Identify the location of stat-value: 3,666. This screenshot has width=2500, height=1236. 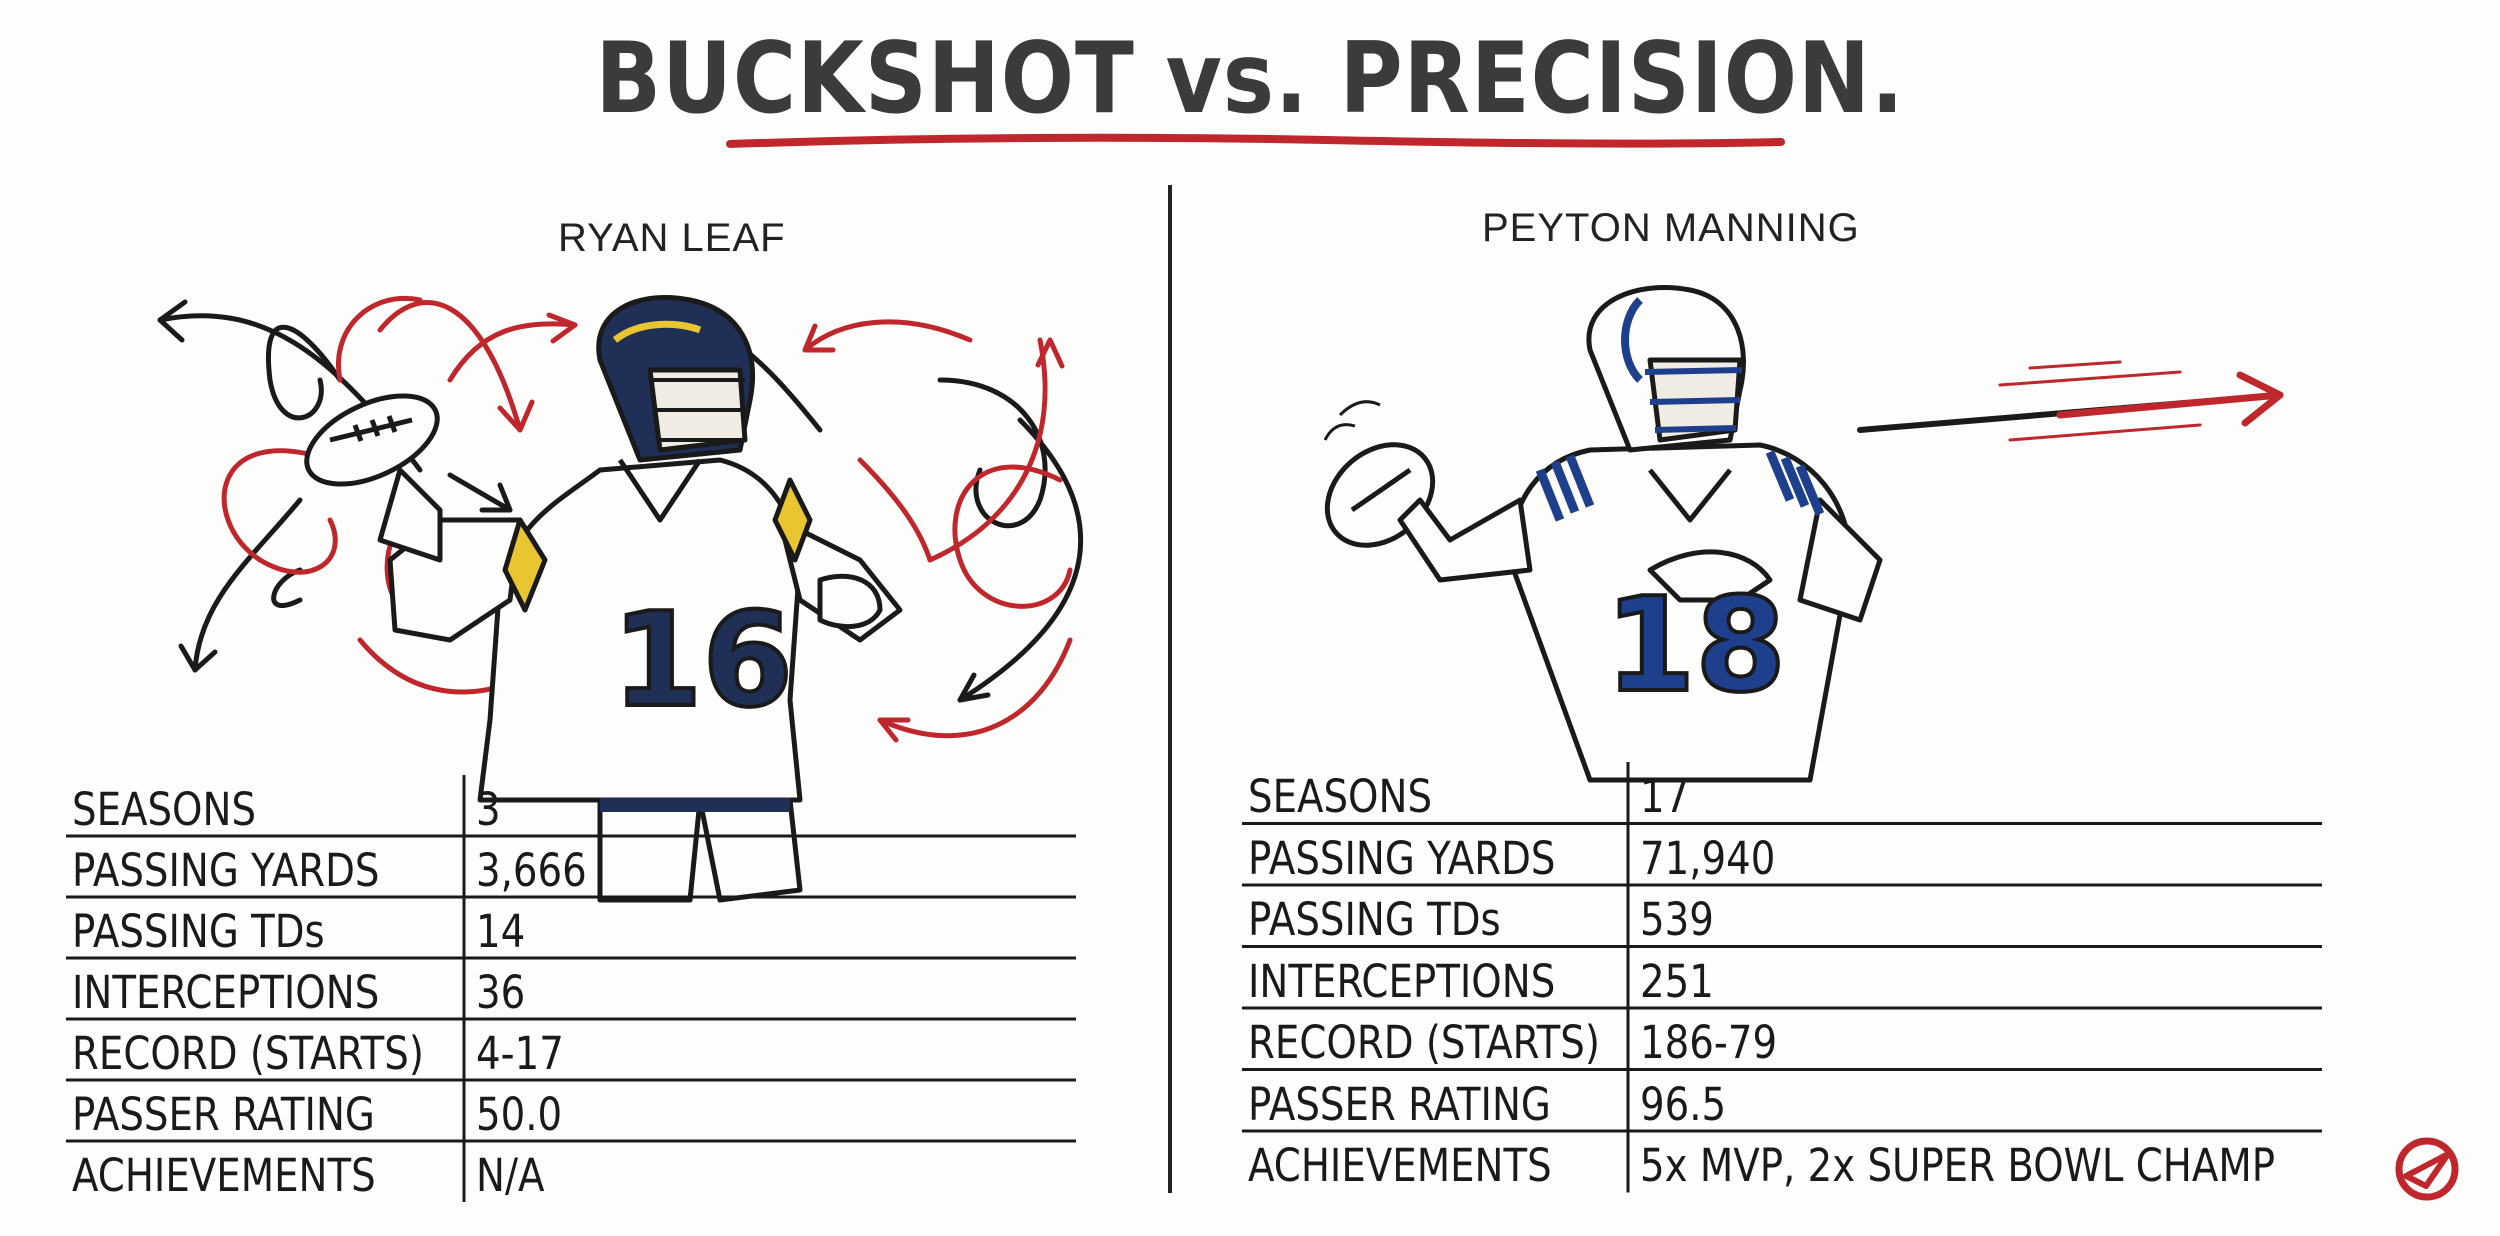
(531, 870).